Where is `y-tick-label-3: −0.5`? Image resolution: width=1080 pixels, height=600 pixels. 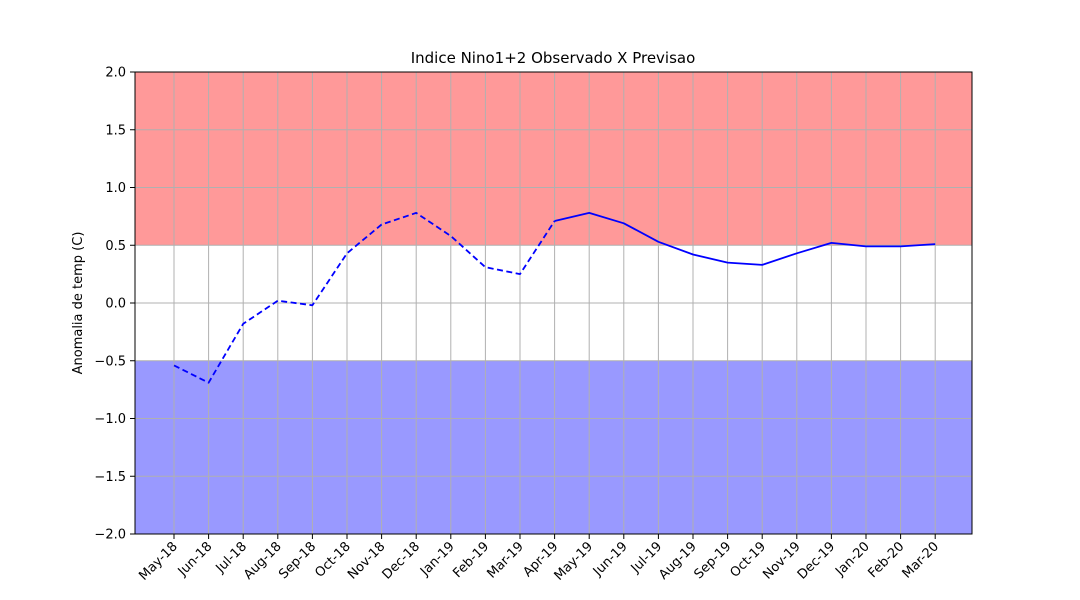
y-tick-label-3: −0.5 is located at coordinates (110, 361).